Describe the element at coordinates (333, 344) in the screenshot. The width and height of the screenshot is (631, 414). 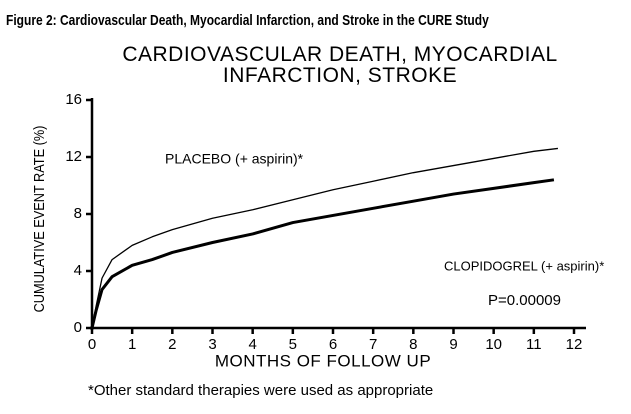
I see `x-tick-label: 6` at that location.